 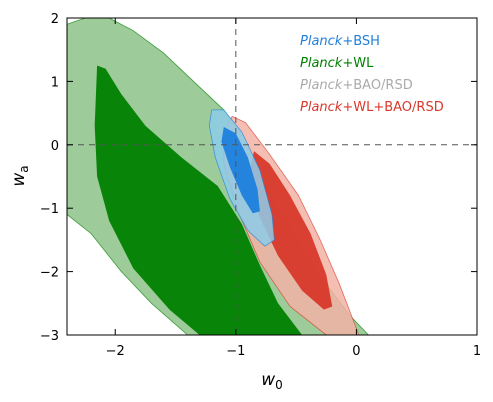 What do you see at coordinates (20, 175) in the screenshot?
I see `y-axis-label: wa` at bounding box center [20, 175].